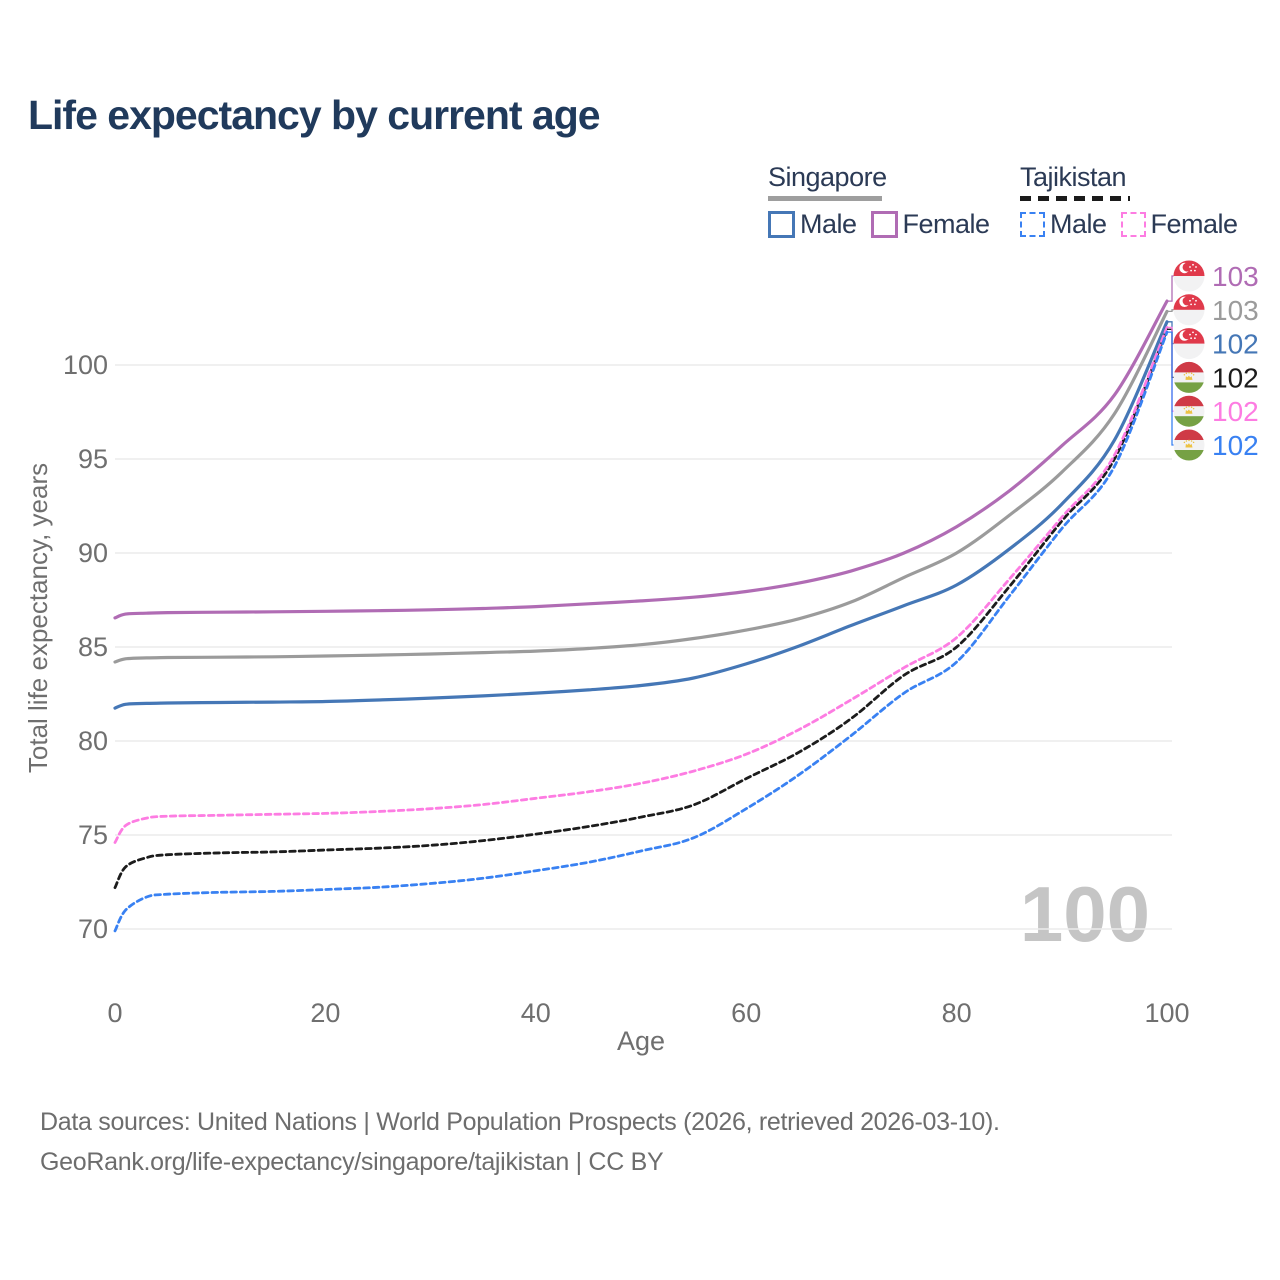  I want to click on x-tick-label: 100, so click(1166, 1013).